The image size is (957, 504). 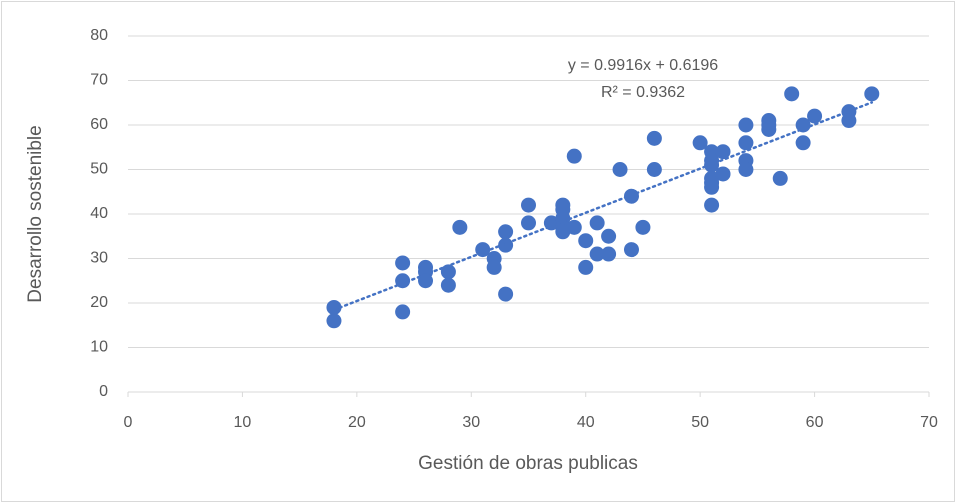 I want to click on x-tick-label: 60, so click(x=815, y=422).